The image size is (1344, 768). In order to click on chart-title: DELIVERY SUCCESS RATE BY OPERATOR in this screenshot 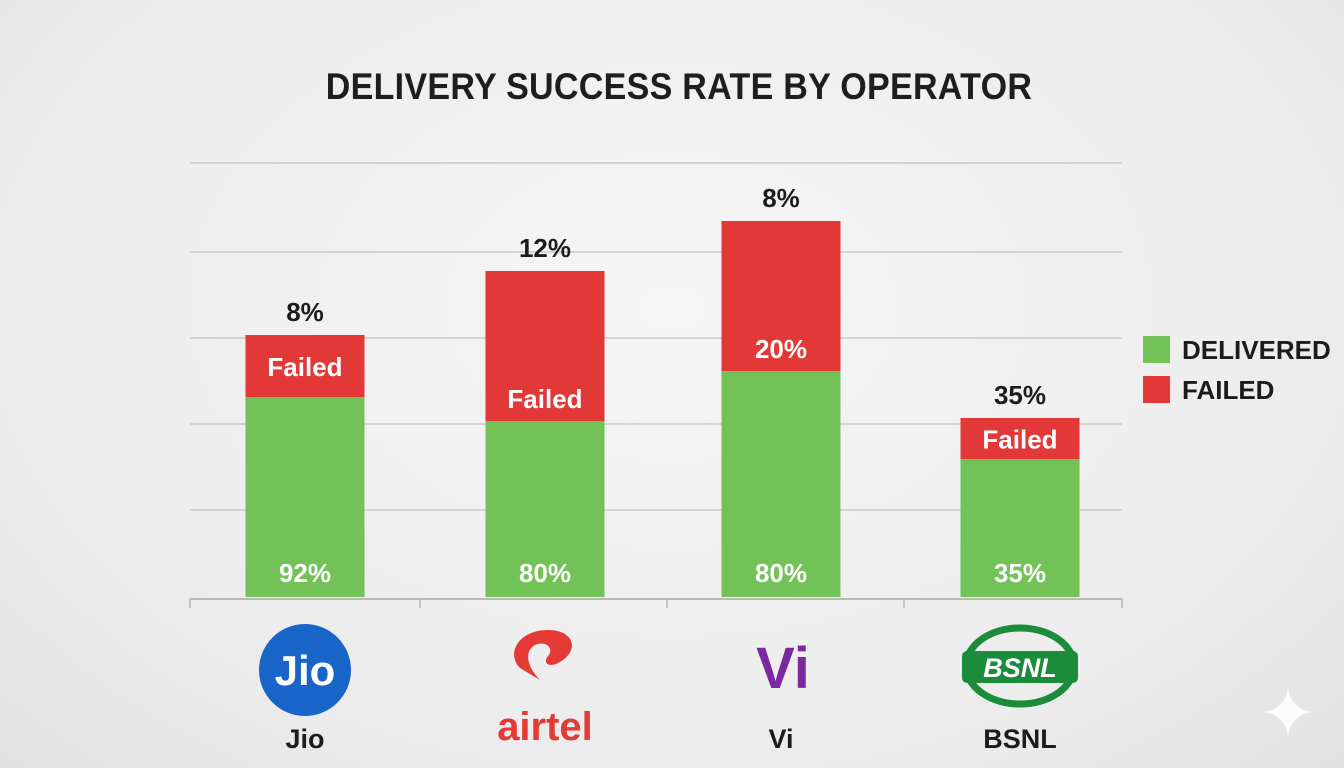, I will do `click(679, 86)`.